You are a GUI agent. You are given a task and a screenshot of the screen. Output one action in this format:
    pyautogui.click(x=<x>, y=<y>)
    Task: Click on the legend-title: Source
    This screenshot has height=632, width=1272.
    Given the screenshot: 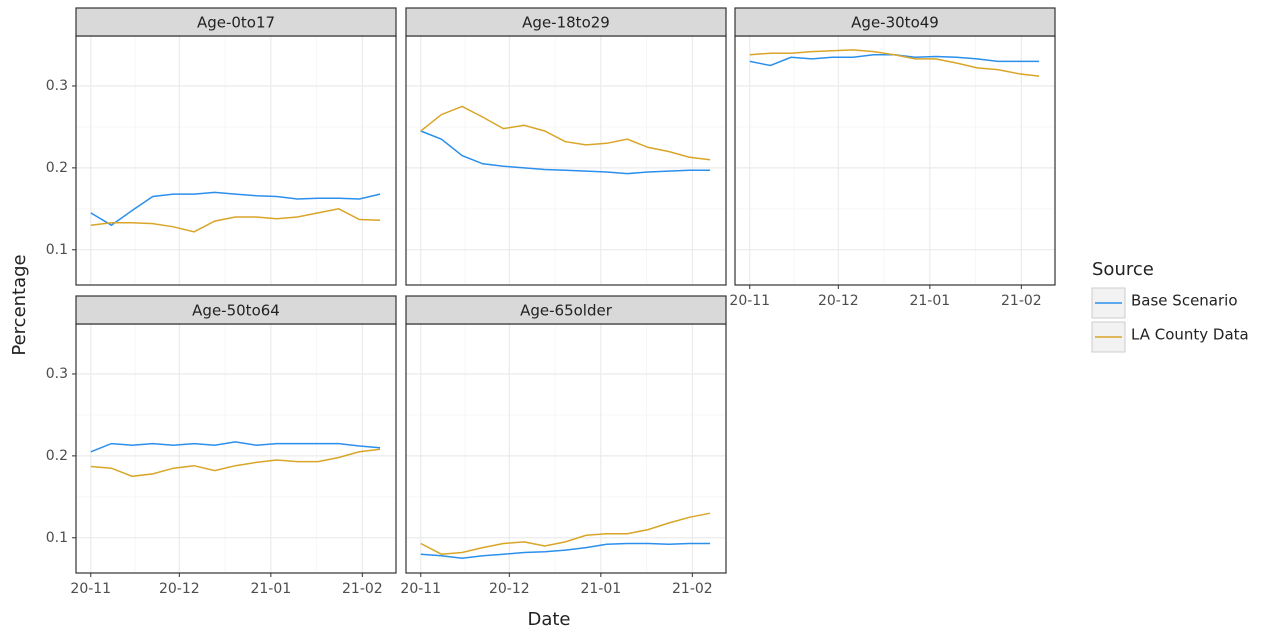 What is the action you would take?
    pyautogui.click(x=1123, y=269)
    